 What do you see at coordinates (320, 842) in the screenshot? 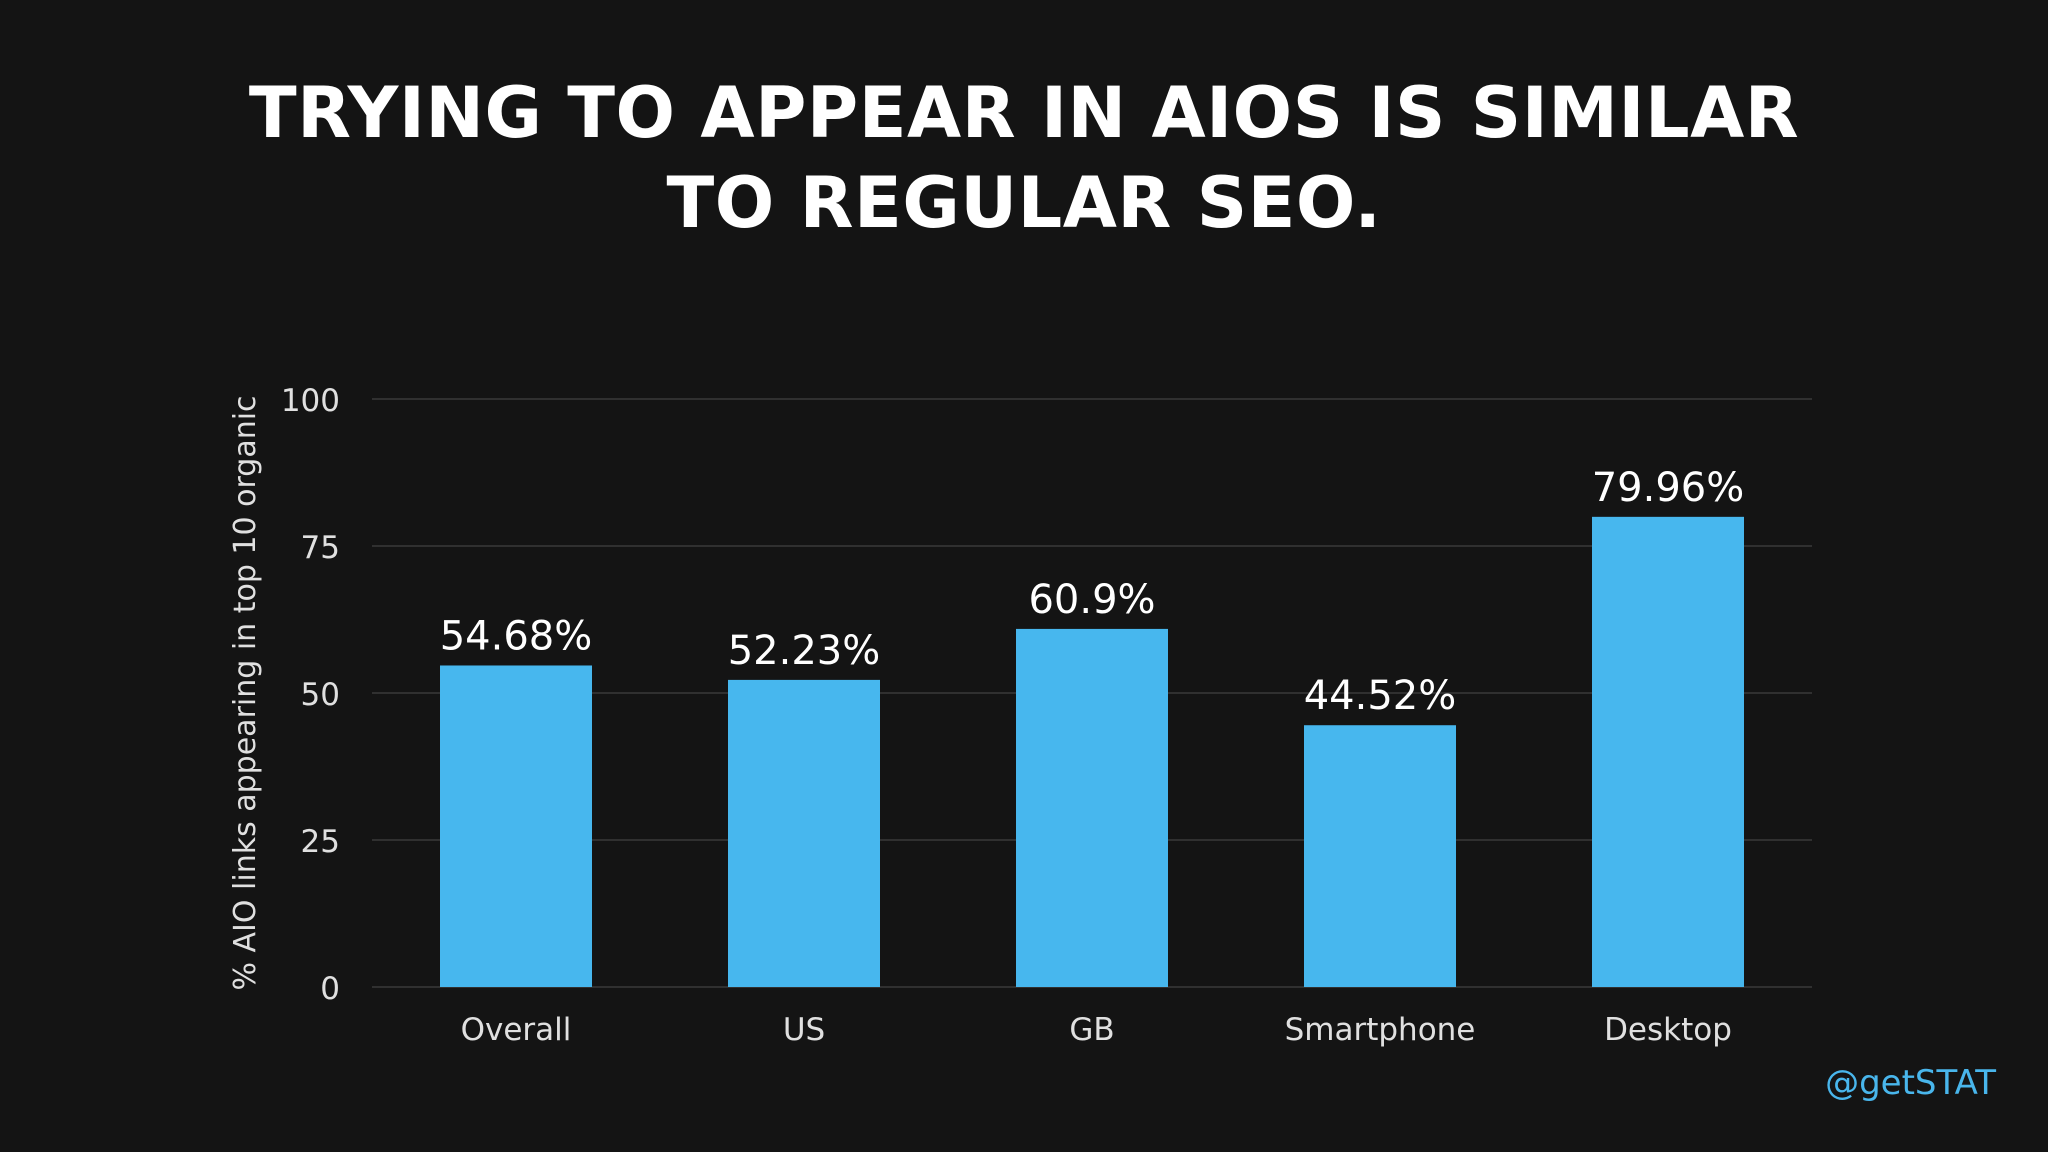
I see `y-tick-label: 25` at bounding box center [320, 842].